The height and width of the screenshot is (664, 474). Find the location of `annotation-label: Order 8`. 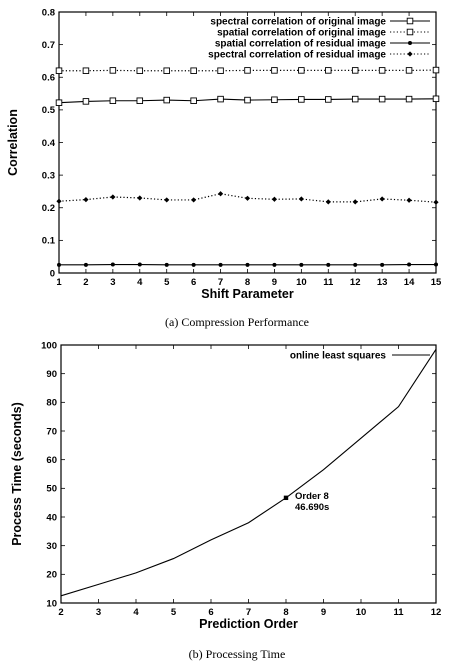

annotation-label: Order 8 is located at coordinates (312, 496).